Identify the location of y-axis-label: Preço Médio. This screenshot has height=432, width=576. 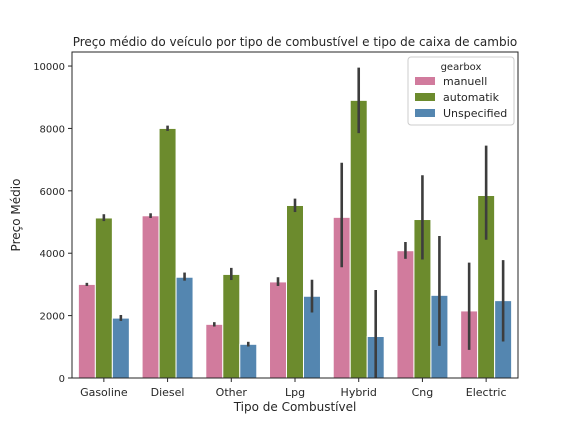
(16, 215).